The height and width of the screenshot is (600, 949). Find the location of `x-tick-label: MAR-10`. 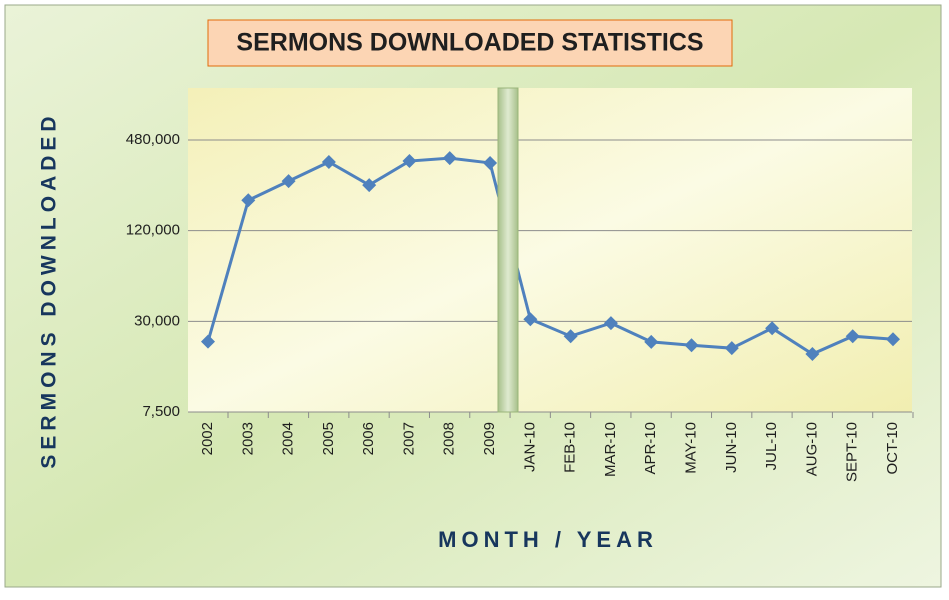

x-tick-label: MAR-10 is located at coordinates (610, 449).